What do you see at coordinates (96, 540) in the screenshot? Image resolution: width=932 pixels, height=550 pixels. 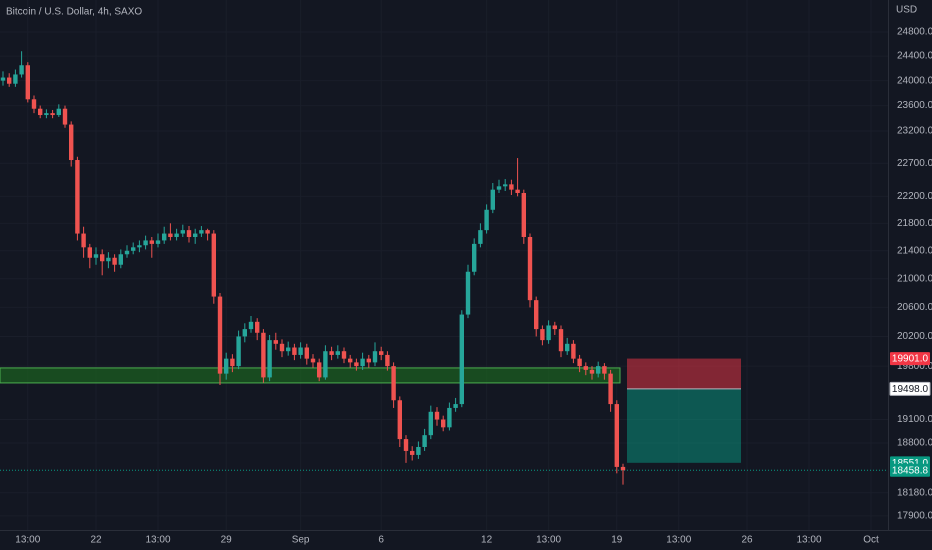 I see `x-tick-label: 22` at bounding box center [96, 540].